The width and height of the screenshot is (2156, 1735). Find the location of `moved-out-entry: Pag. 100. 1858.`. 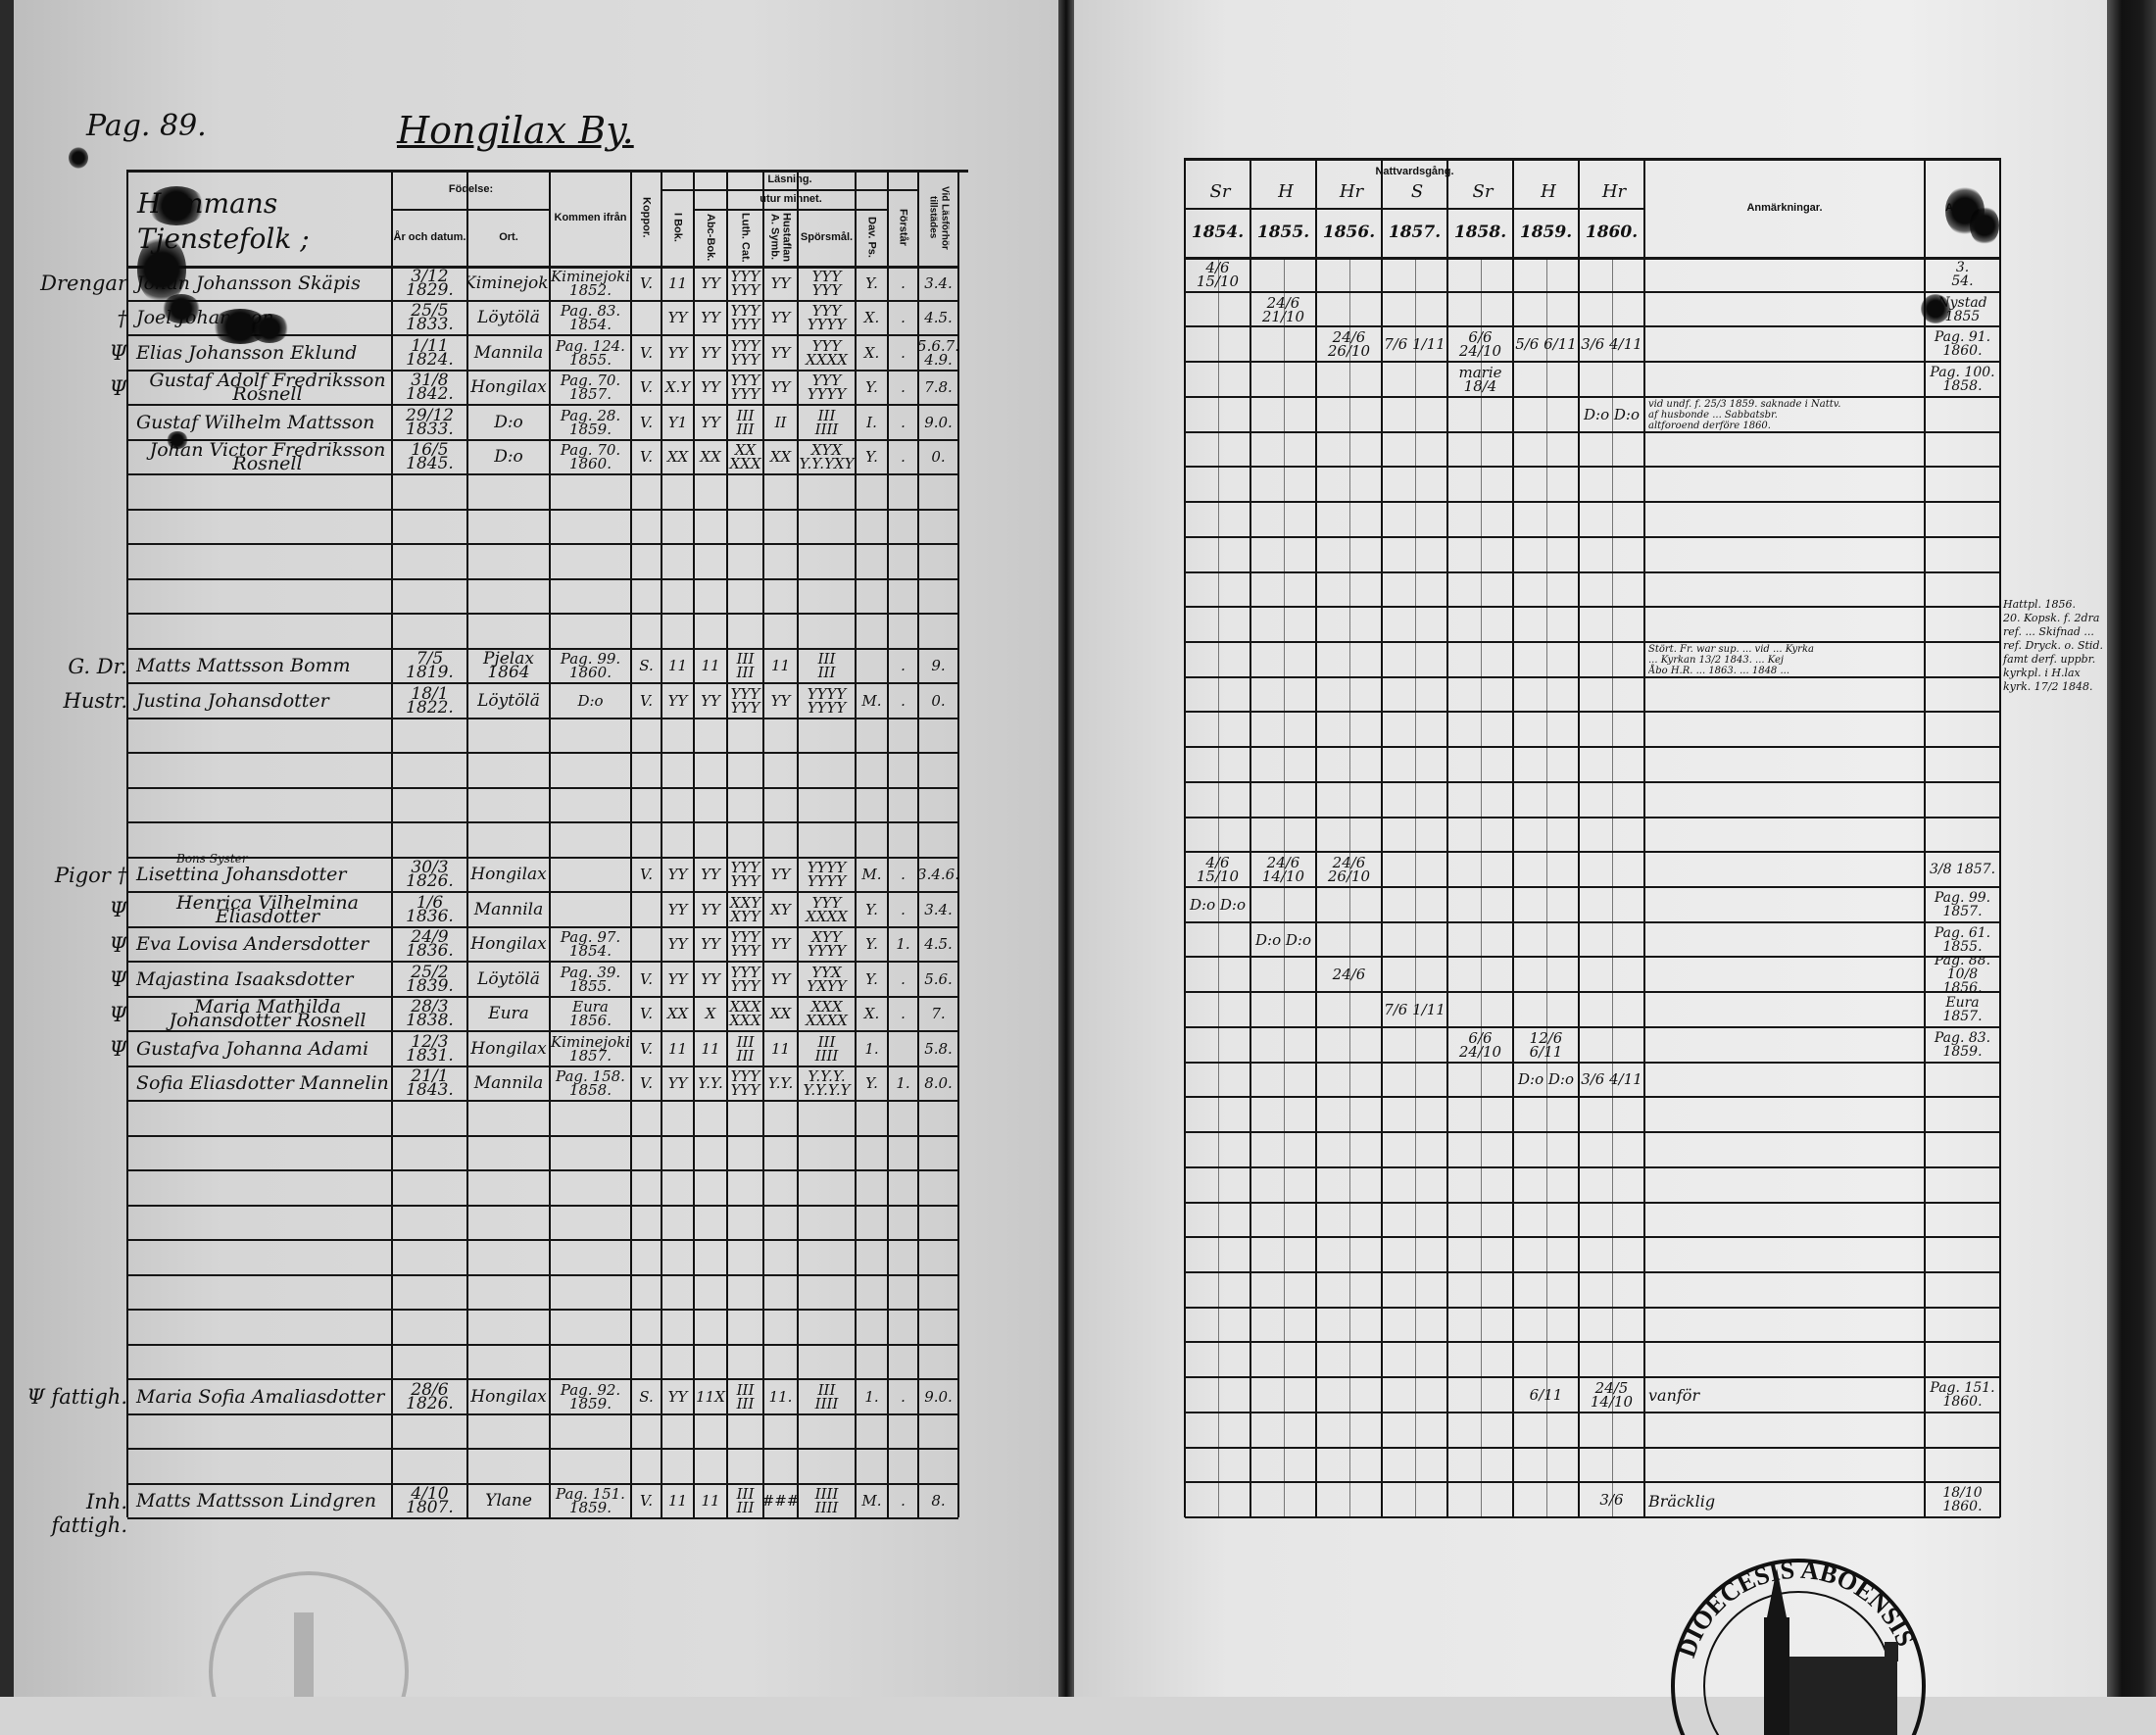

moved-out-entry: Pag. 100. 1858. is located at coordinates (1962, 380).